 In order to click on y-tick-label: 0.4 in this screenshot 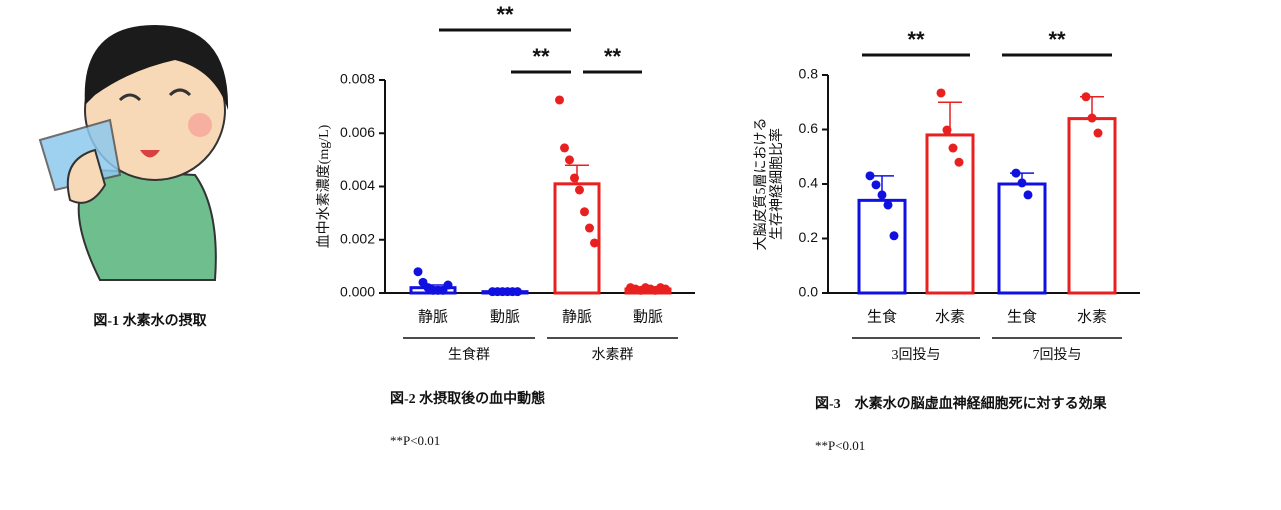, I will do `click(809, 183)`.